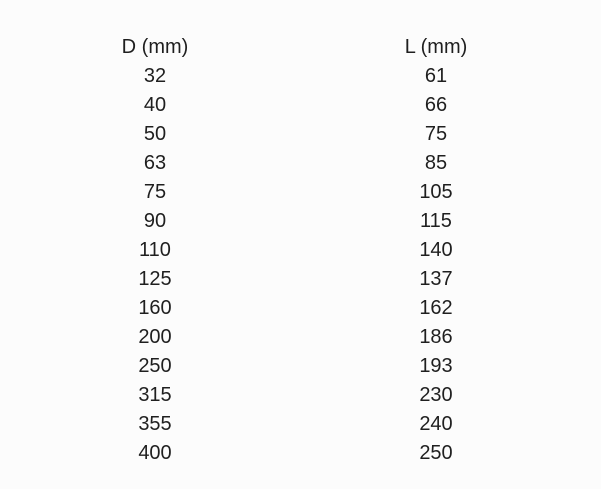 Image resolution: width=601 pixels, height=489 pixels. I want to click on l-value: 105, so click(436, 192).